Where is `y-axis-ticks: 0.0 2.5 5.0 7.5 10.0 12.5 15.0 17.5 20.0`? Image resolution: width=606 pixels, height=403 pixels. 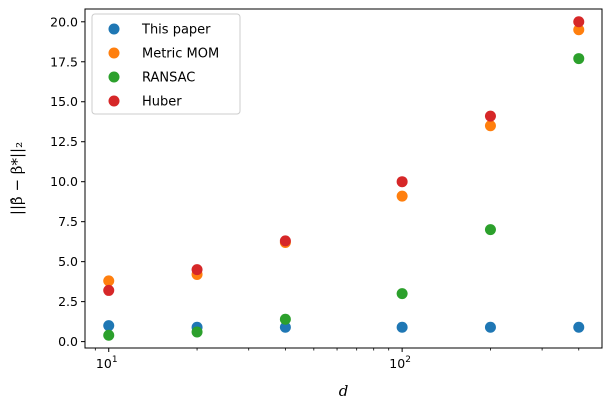
y-axis-ticks: 0.0 2.5 5.0 7.5 10.0 12.5 15.0 17.5 20.0 is located at coordinates (67, 181).